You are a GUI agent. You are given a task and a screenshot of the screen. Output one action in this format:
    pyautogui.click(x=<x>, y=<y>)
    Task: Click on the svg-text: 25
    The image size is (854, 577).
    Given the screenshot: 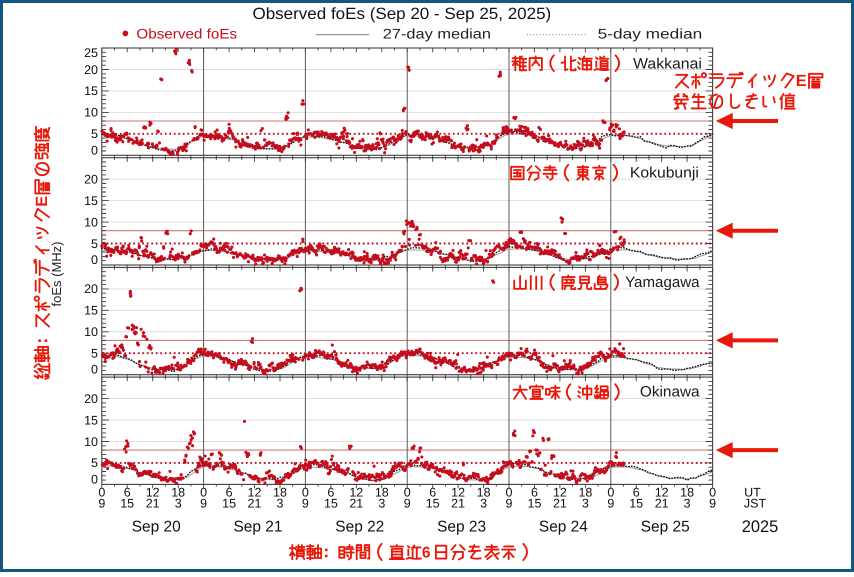 What is the action you would take?
    pyautogui.click(x=91, y=53)
    